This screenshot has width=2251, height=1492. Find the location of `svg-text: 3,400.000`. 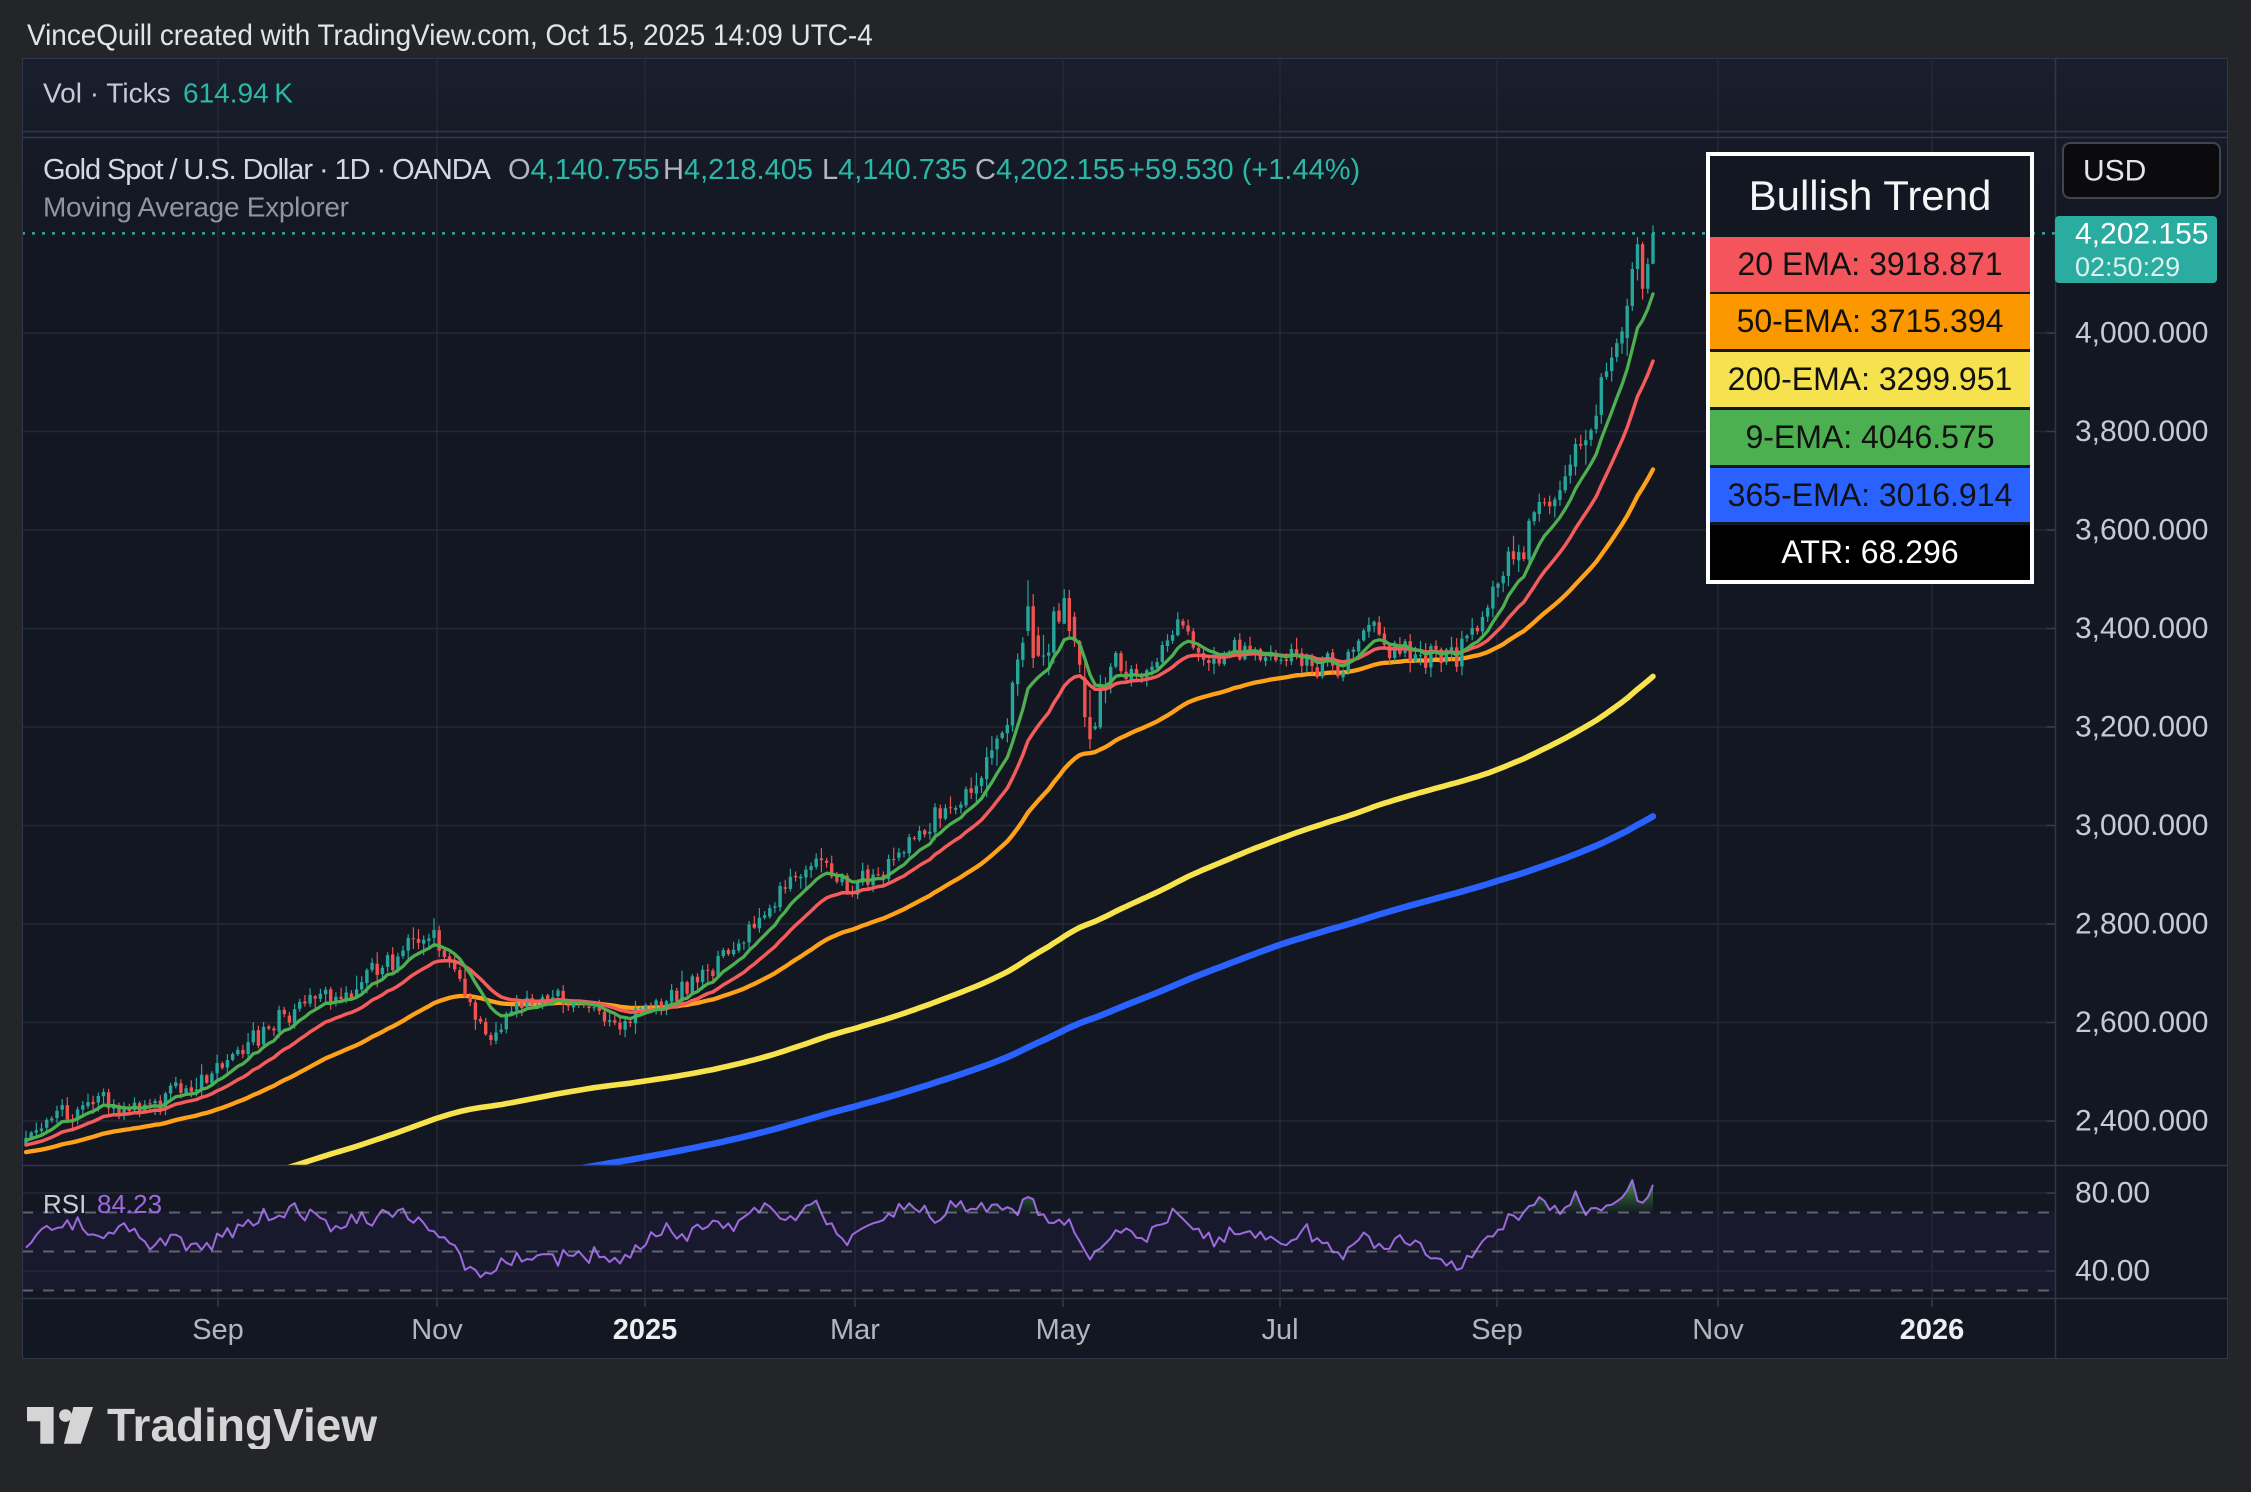

svg-text: 3,400.000 is located at coordinates (2141, 628).